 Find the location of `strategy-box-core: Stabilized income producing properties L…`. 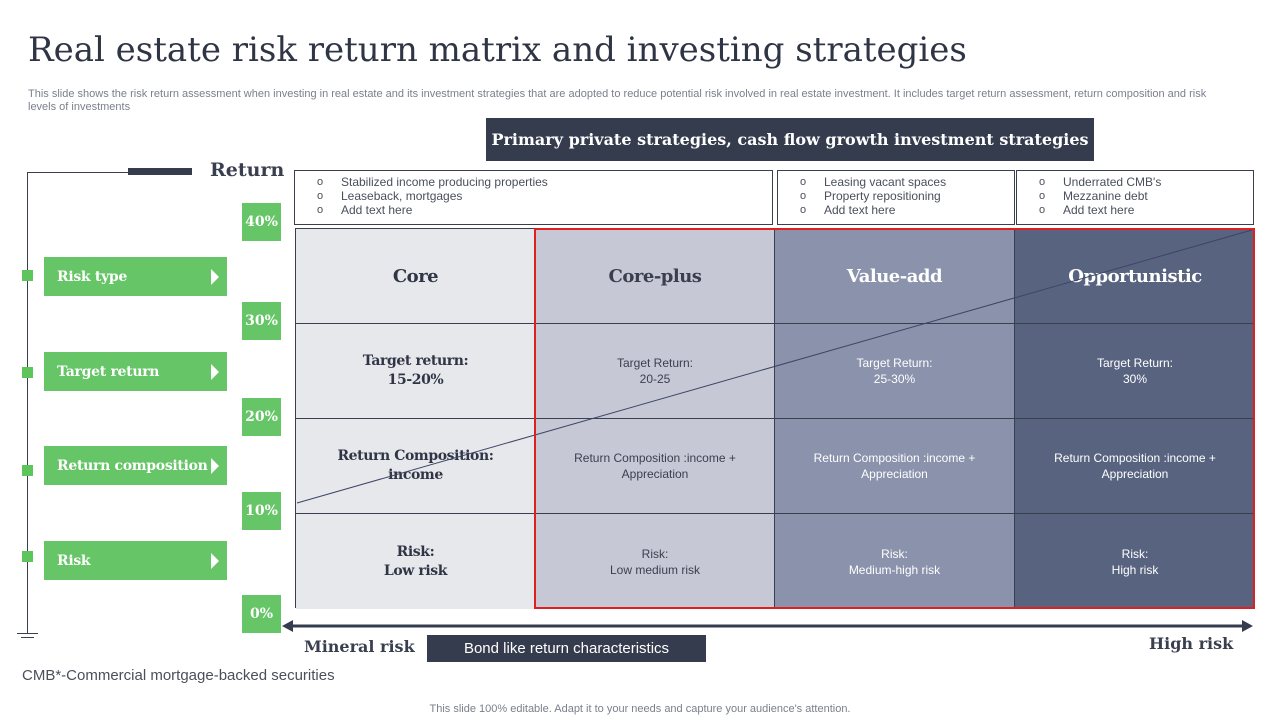

strategy-box-core: Stabilized income producing properties L… is located at coordinates (533, 197).